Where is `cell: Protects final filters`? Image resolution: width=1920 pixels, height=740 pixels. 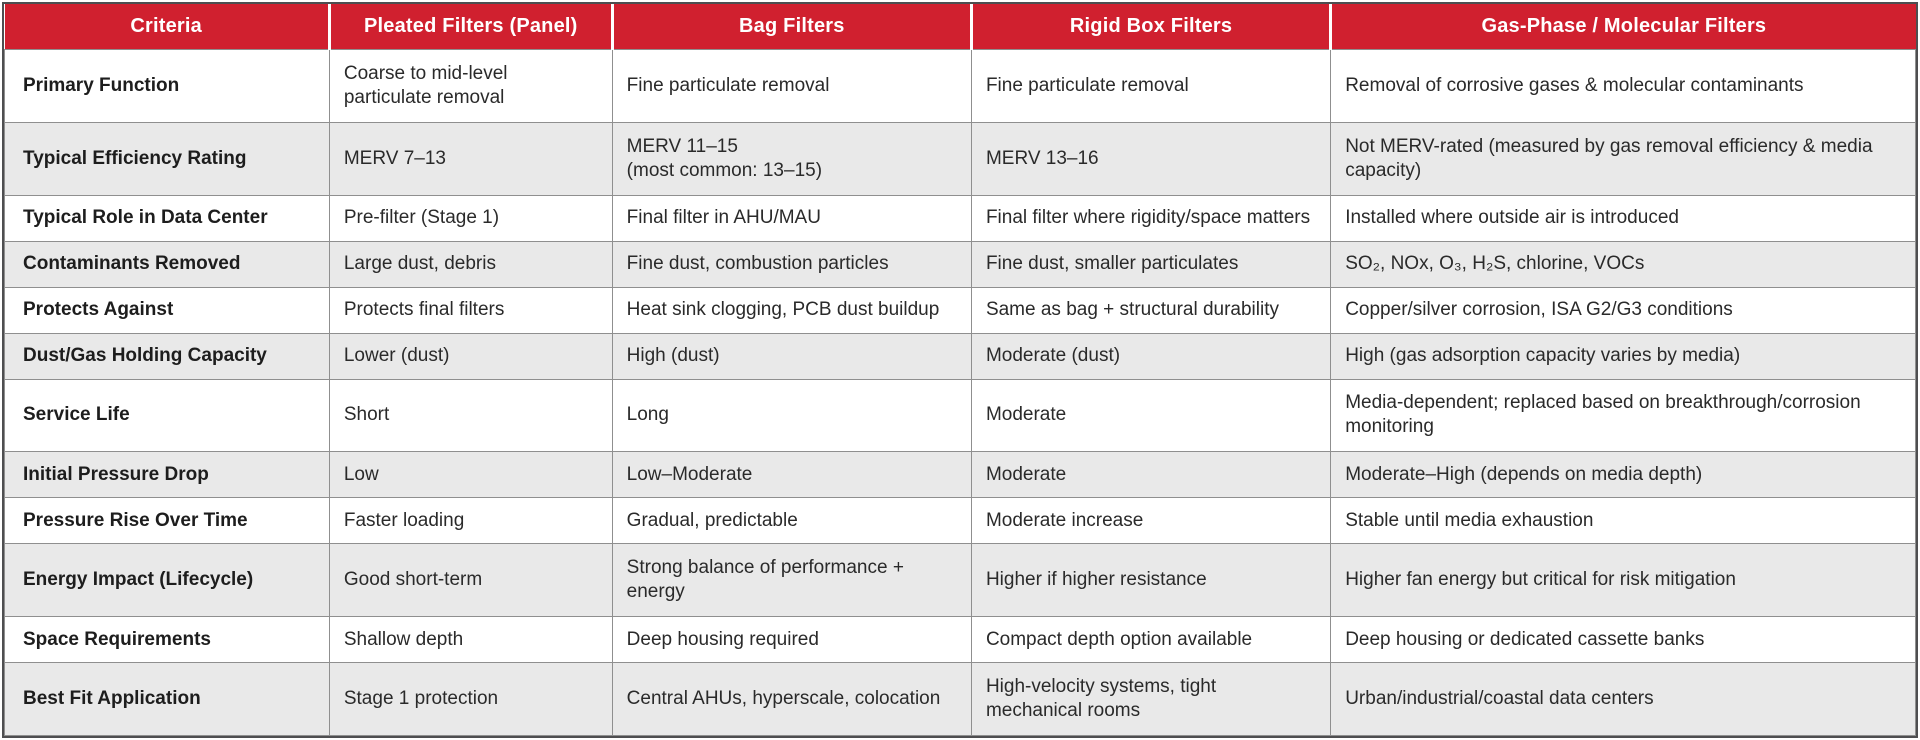 cell: Protects final filters is located at coordinates (470, 310).